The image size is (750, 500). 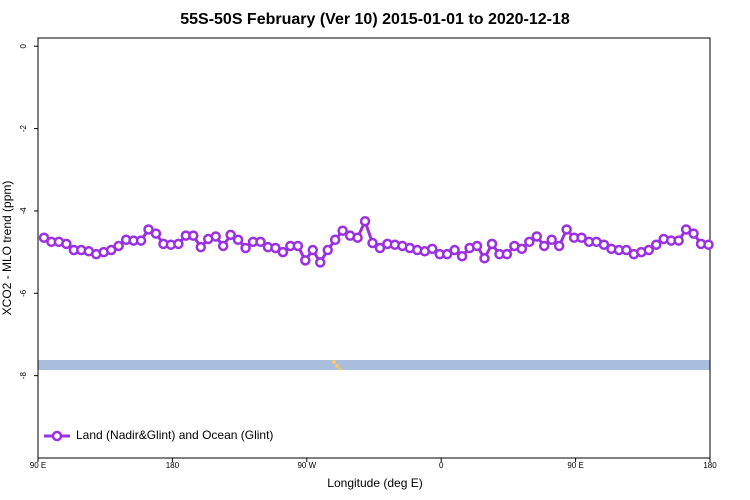 What do you see at coordinates (441, 465) in the screenshot?
I see `x-tick-label: 0` at bounding box center [441, 465].